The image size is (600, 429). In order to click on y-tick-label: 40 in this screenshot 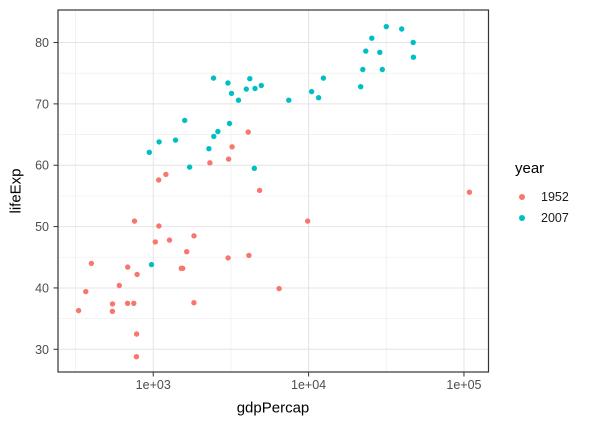, I will do `click(42, 288)`.